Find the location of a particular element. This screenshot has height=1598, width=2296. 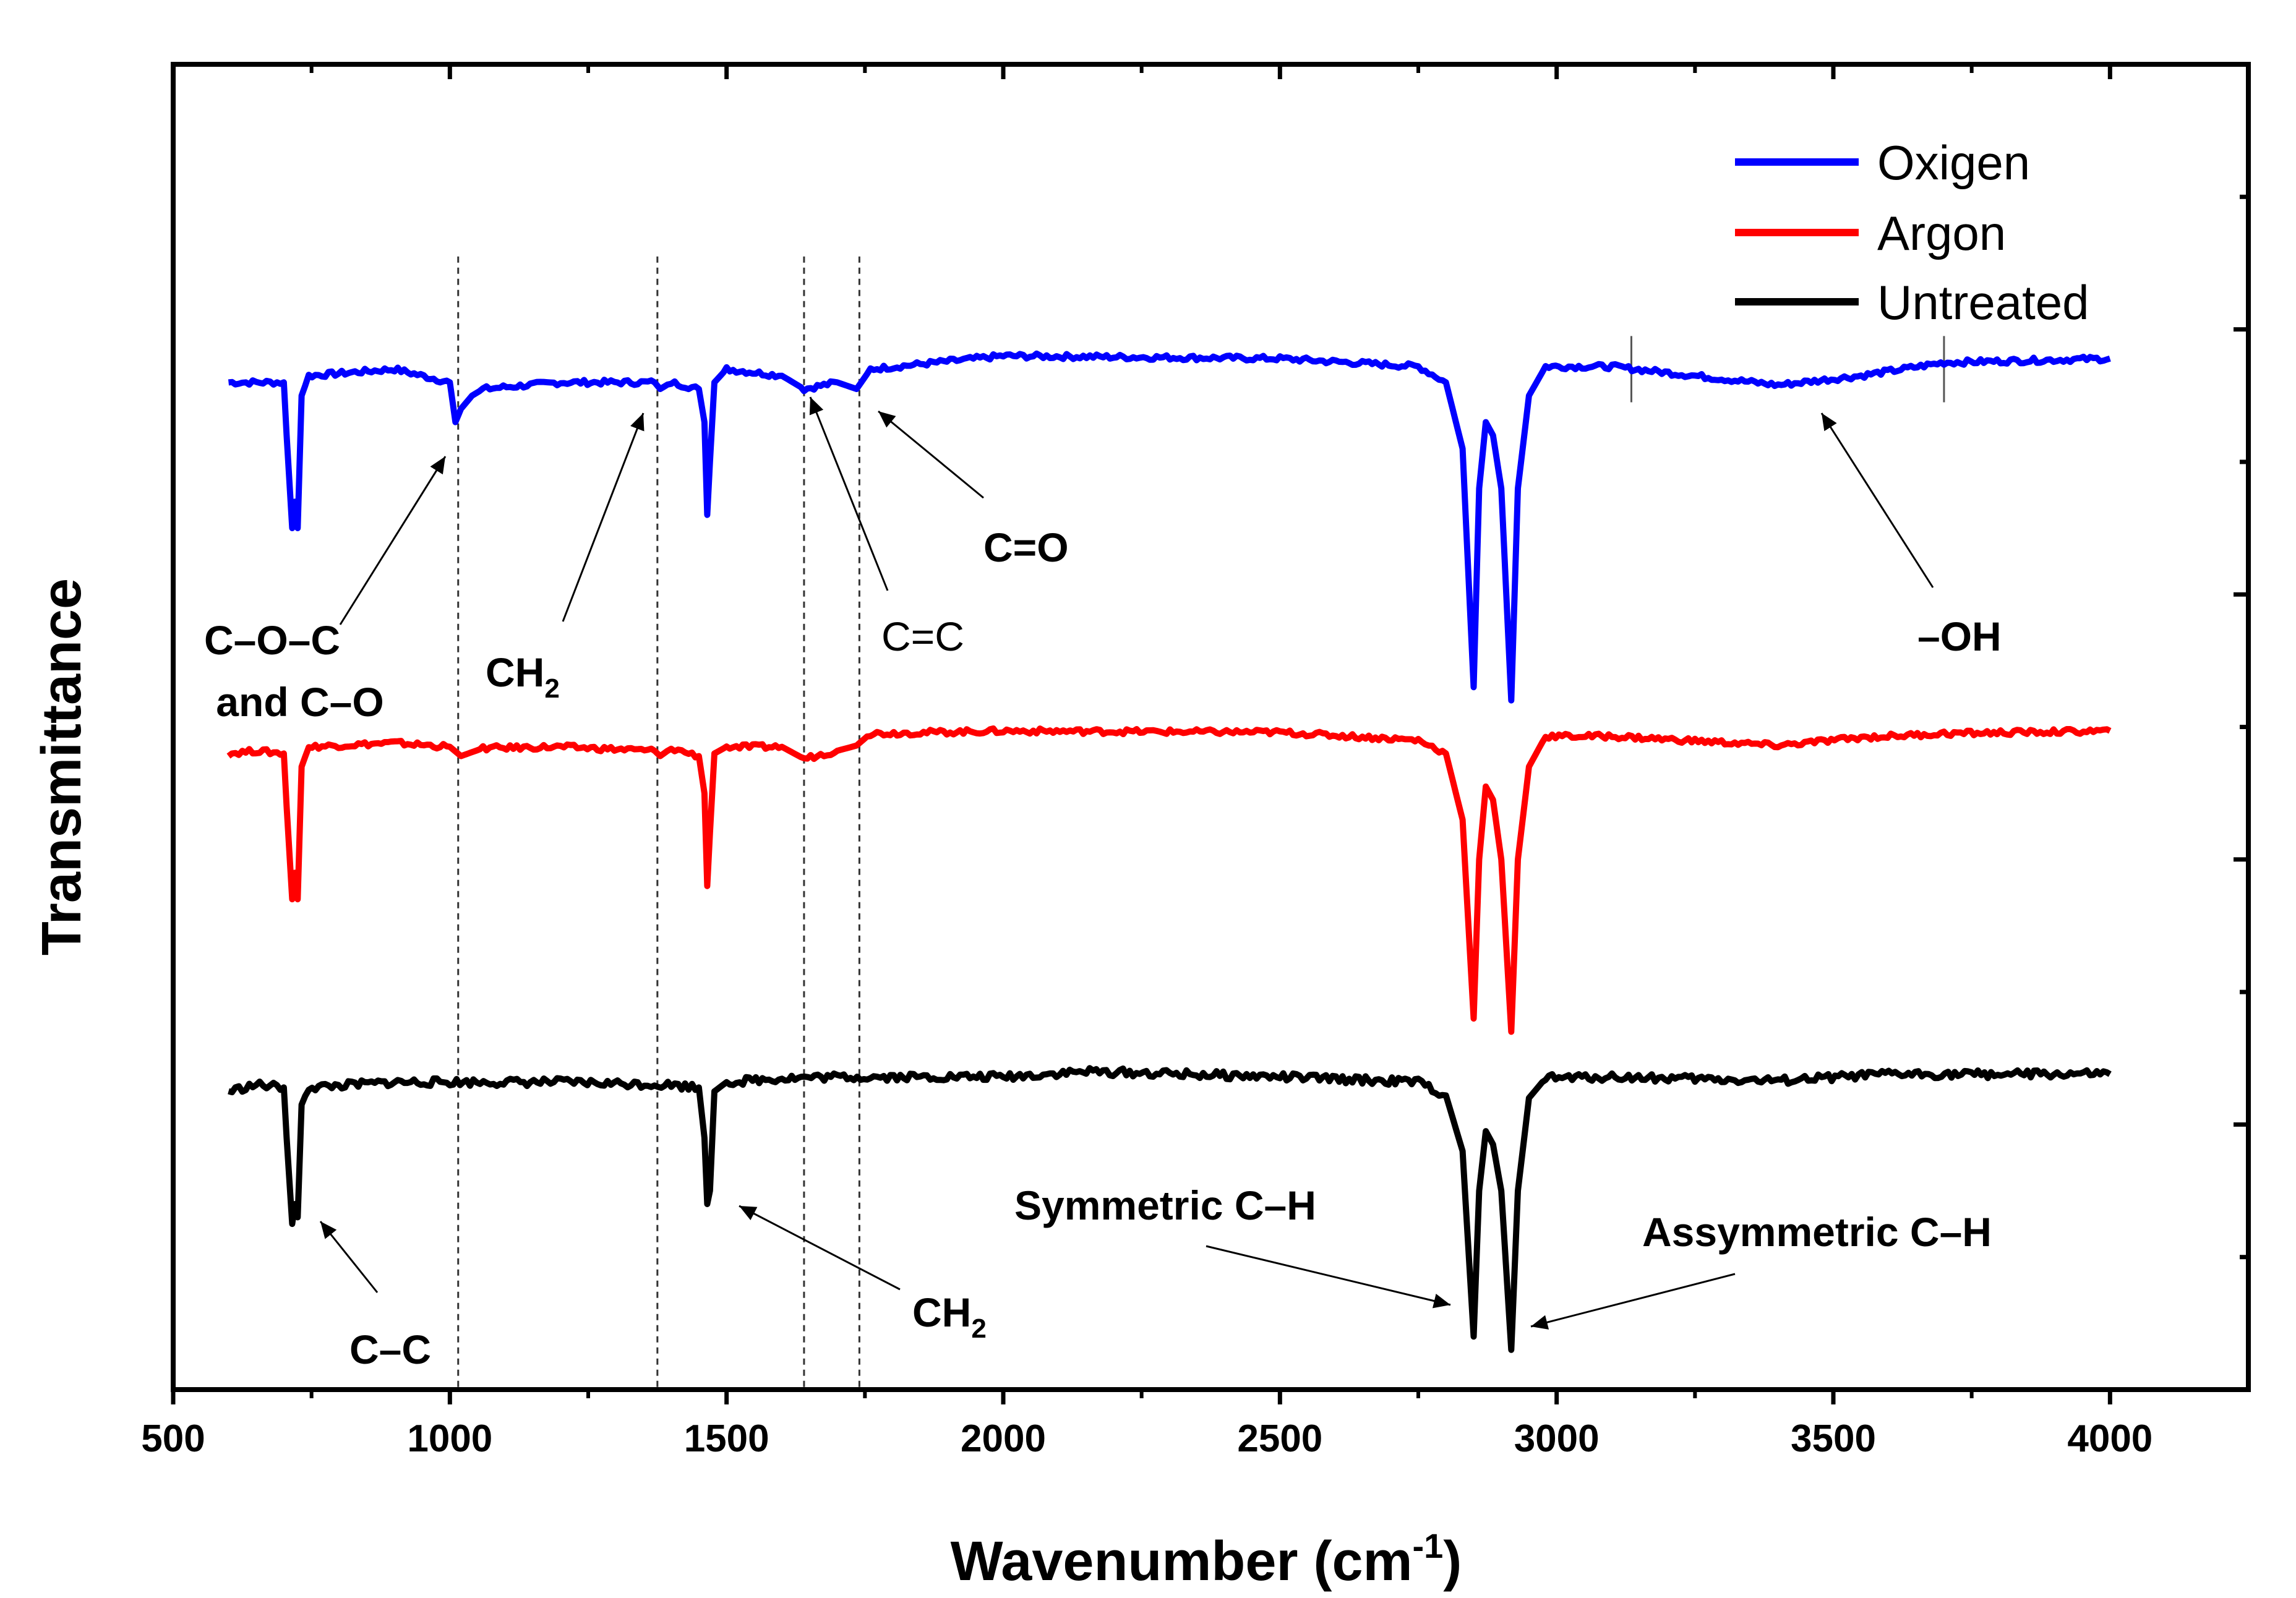

x-axis-title: Wavenumber (cm-1) is located at coordinates (1206, 1559).